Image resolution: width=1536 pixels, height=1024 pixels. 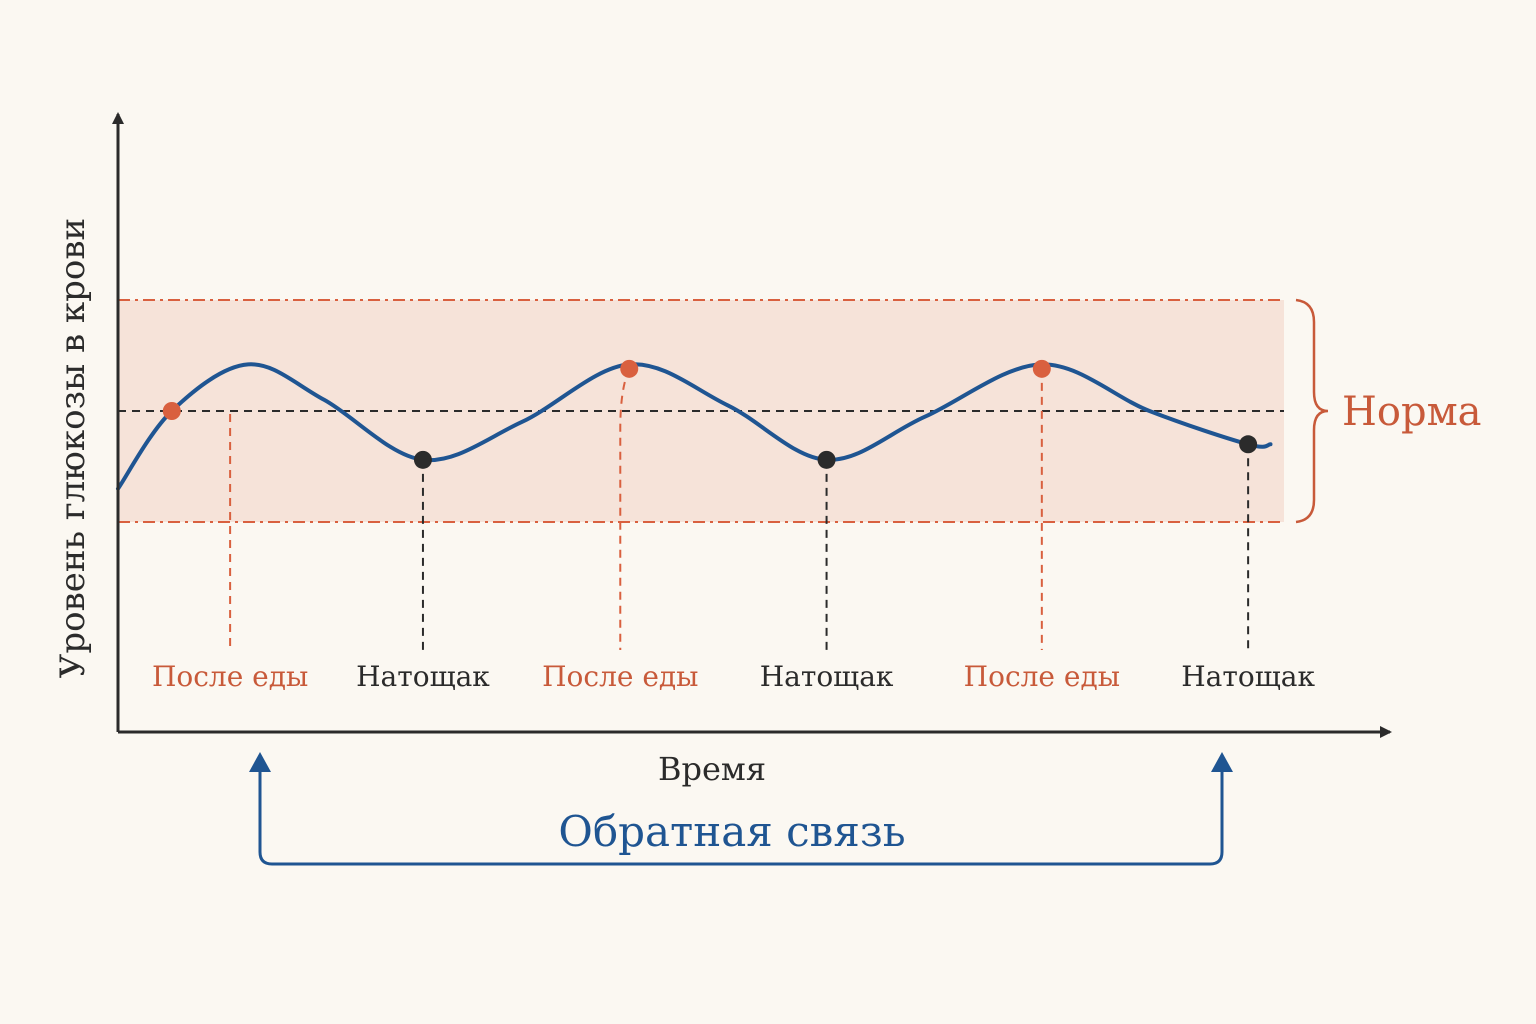 I want to click on feedback-loop-arrow, so click(x=741, y=812).